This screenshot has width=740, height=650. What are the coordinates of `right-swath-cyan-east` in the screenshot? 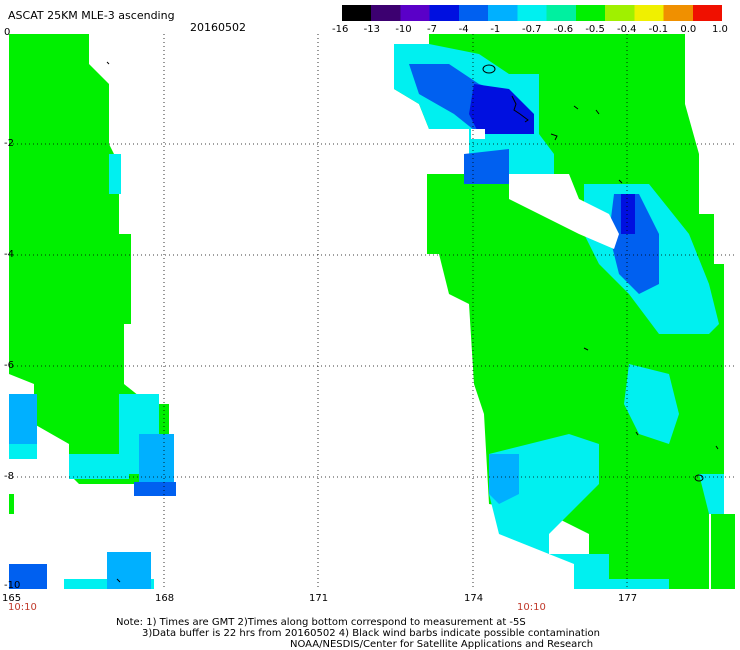 It's located at (651, 404).